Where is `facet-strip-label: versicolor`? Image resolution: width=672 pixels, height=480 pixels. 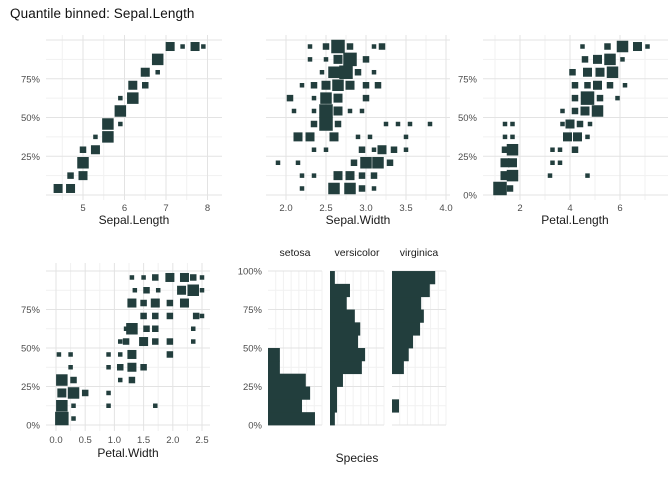
facet-strip-label: versicolor is located at coordinates (357, 253).